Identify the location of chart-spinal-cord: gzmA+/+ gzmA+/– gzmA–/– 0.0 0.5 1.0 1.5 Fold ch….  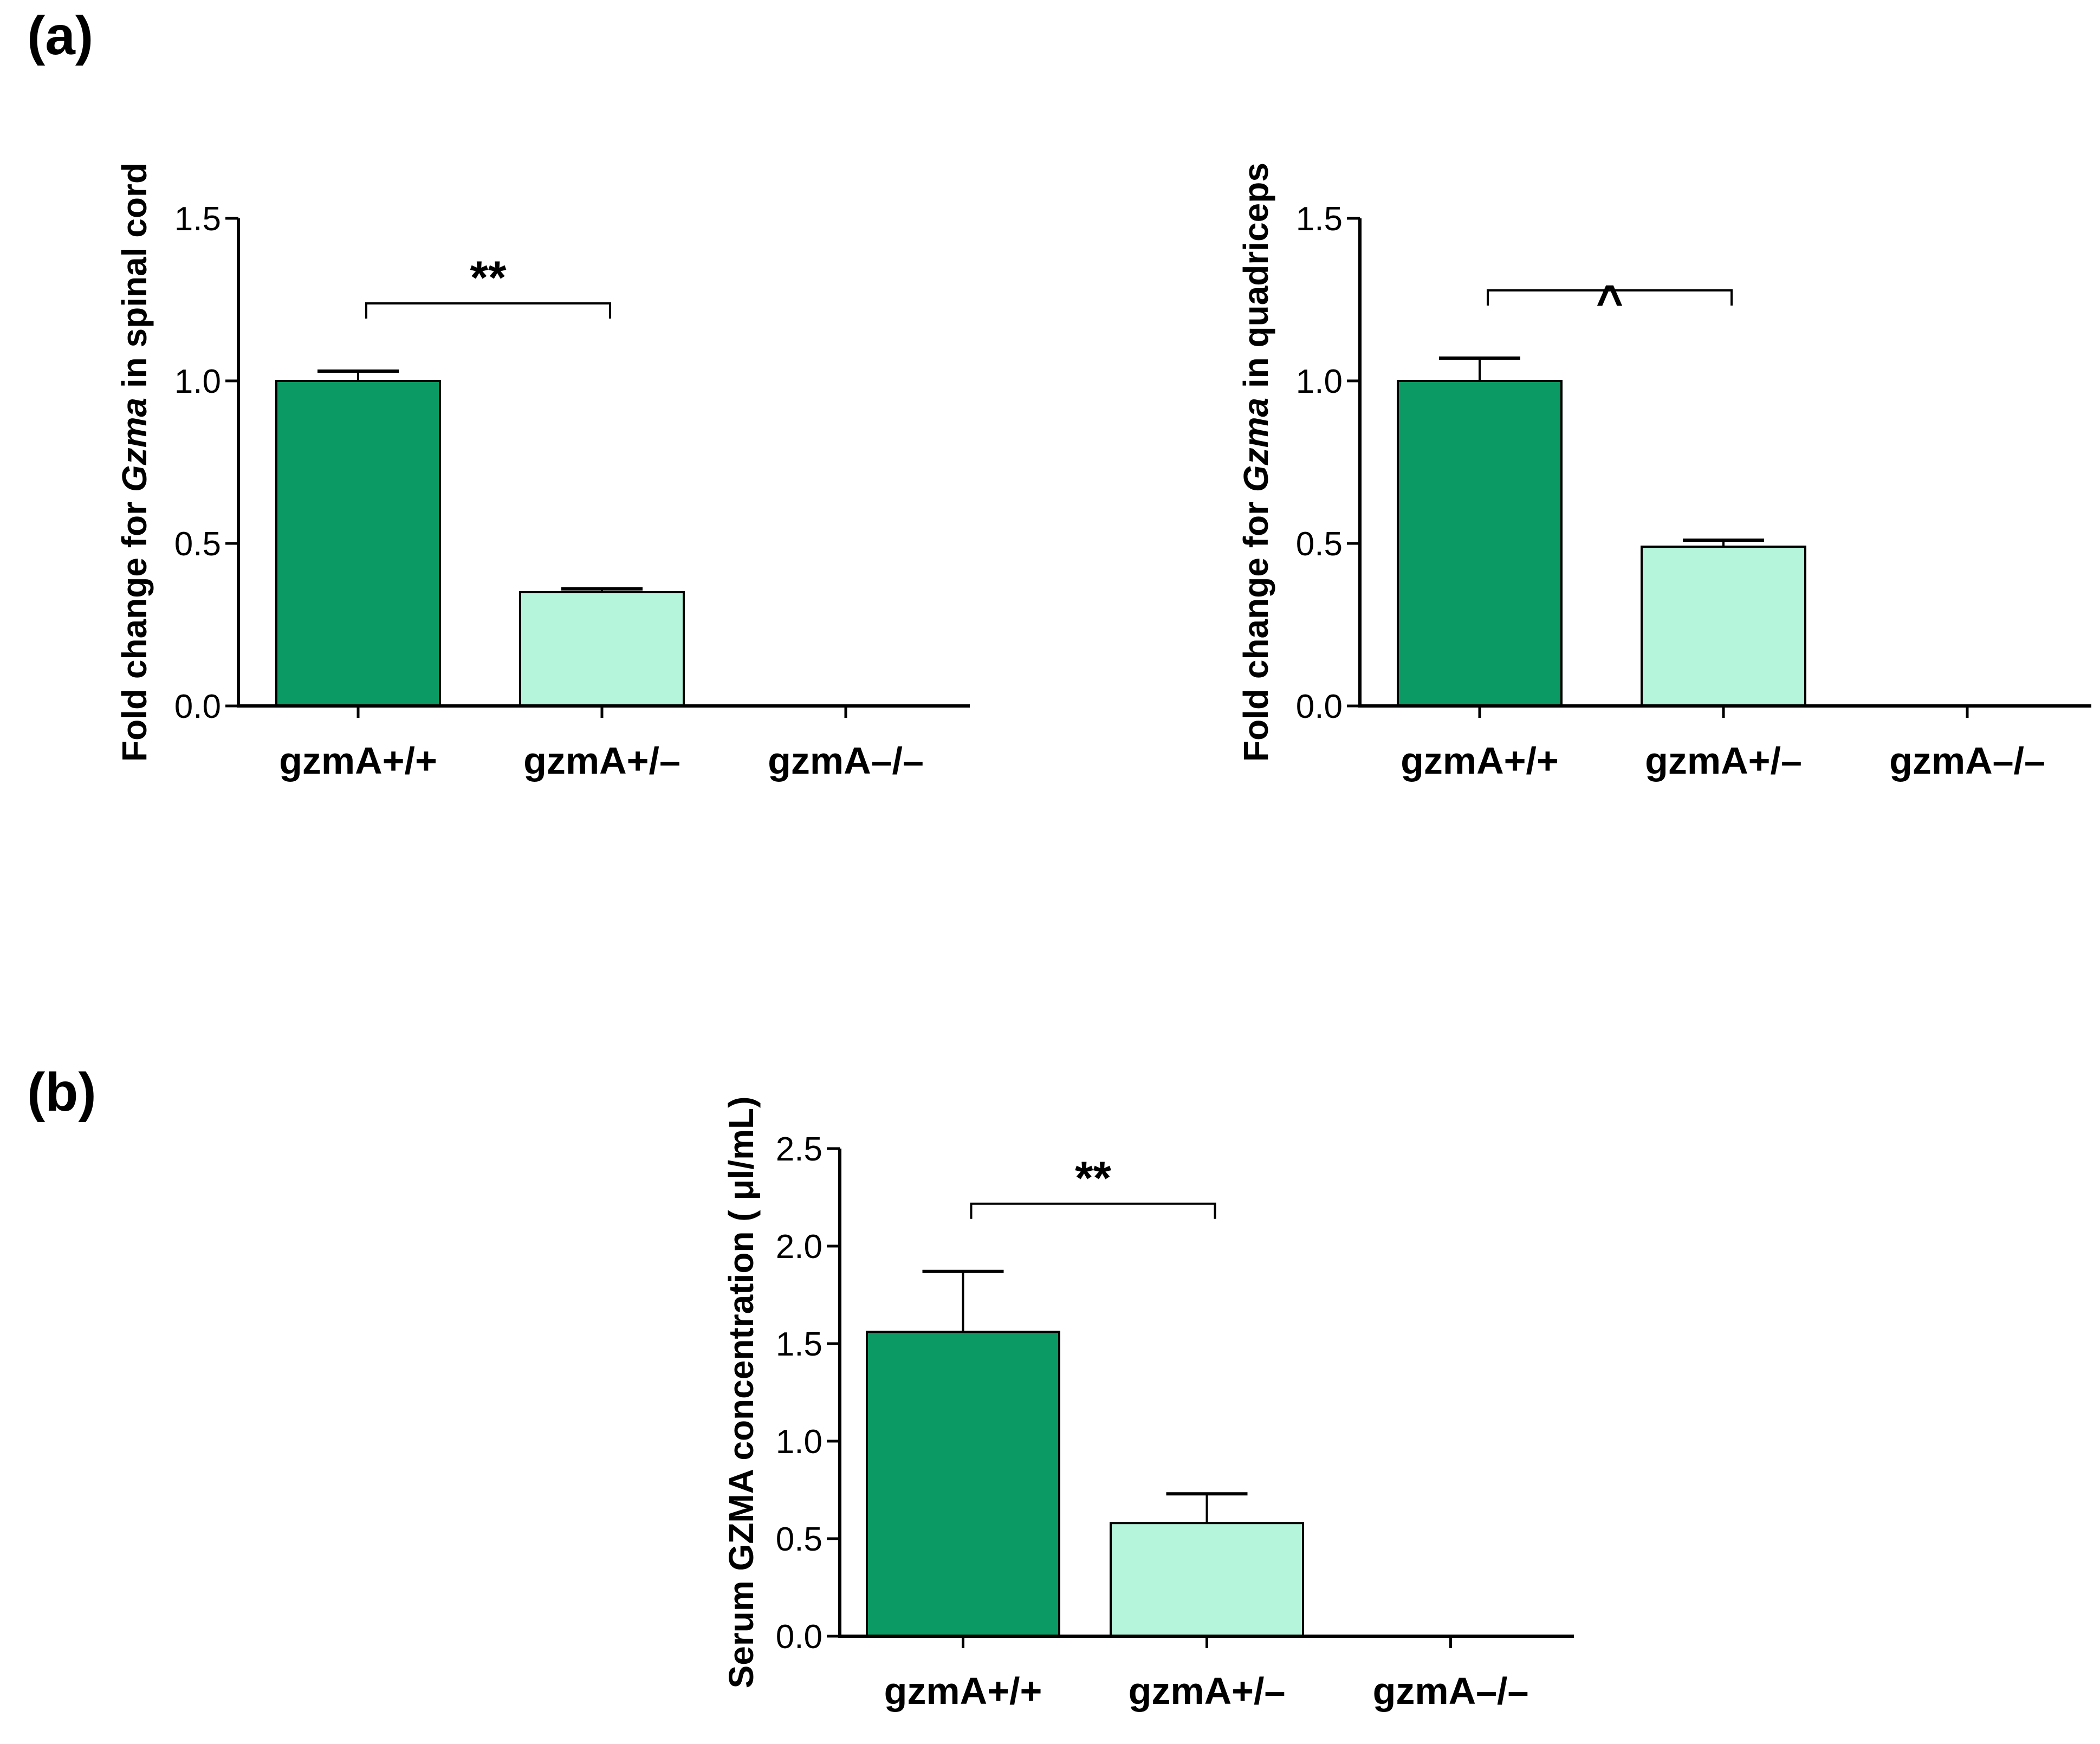
(542, 473).